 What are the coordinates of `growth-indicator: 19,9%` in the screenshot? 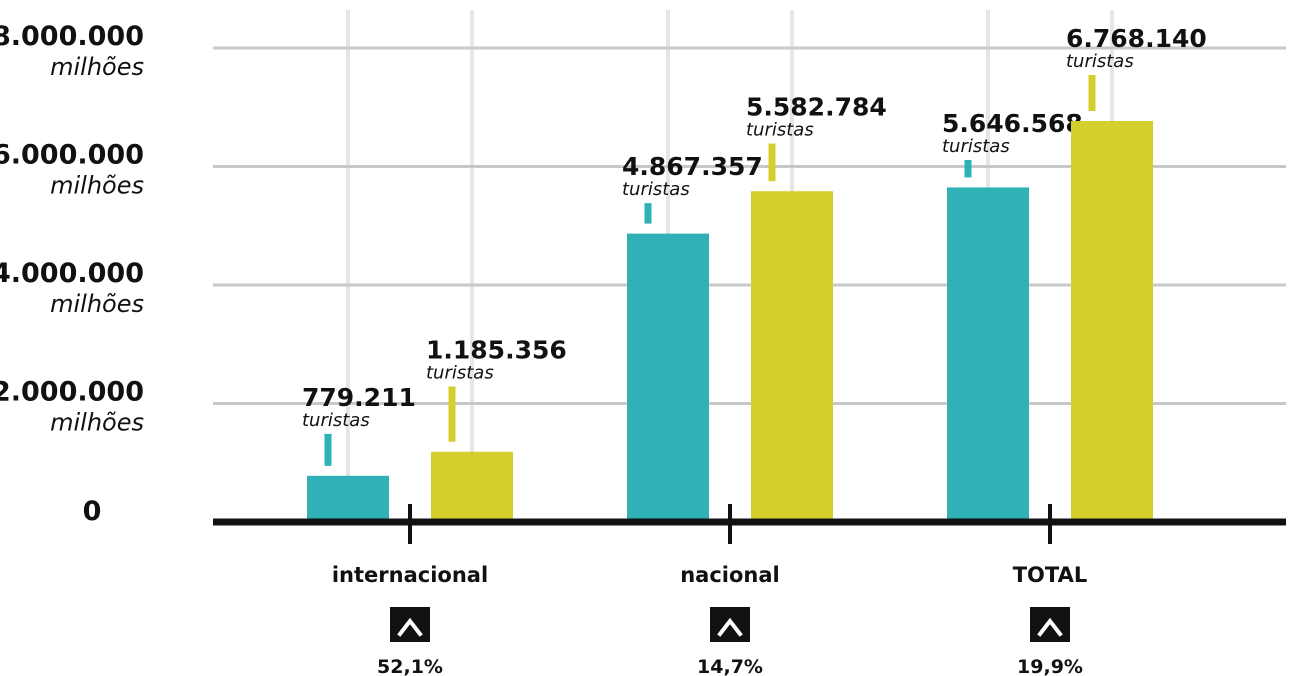 It's located at (1050, 641).